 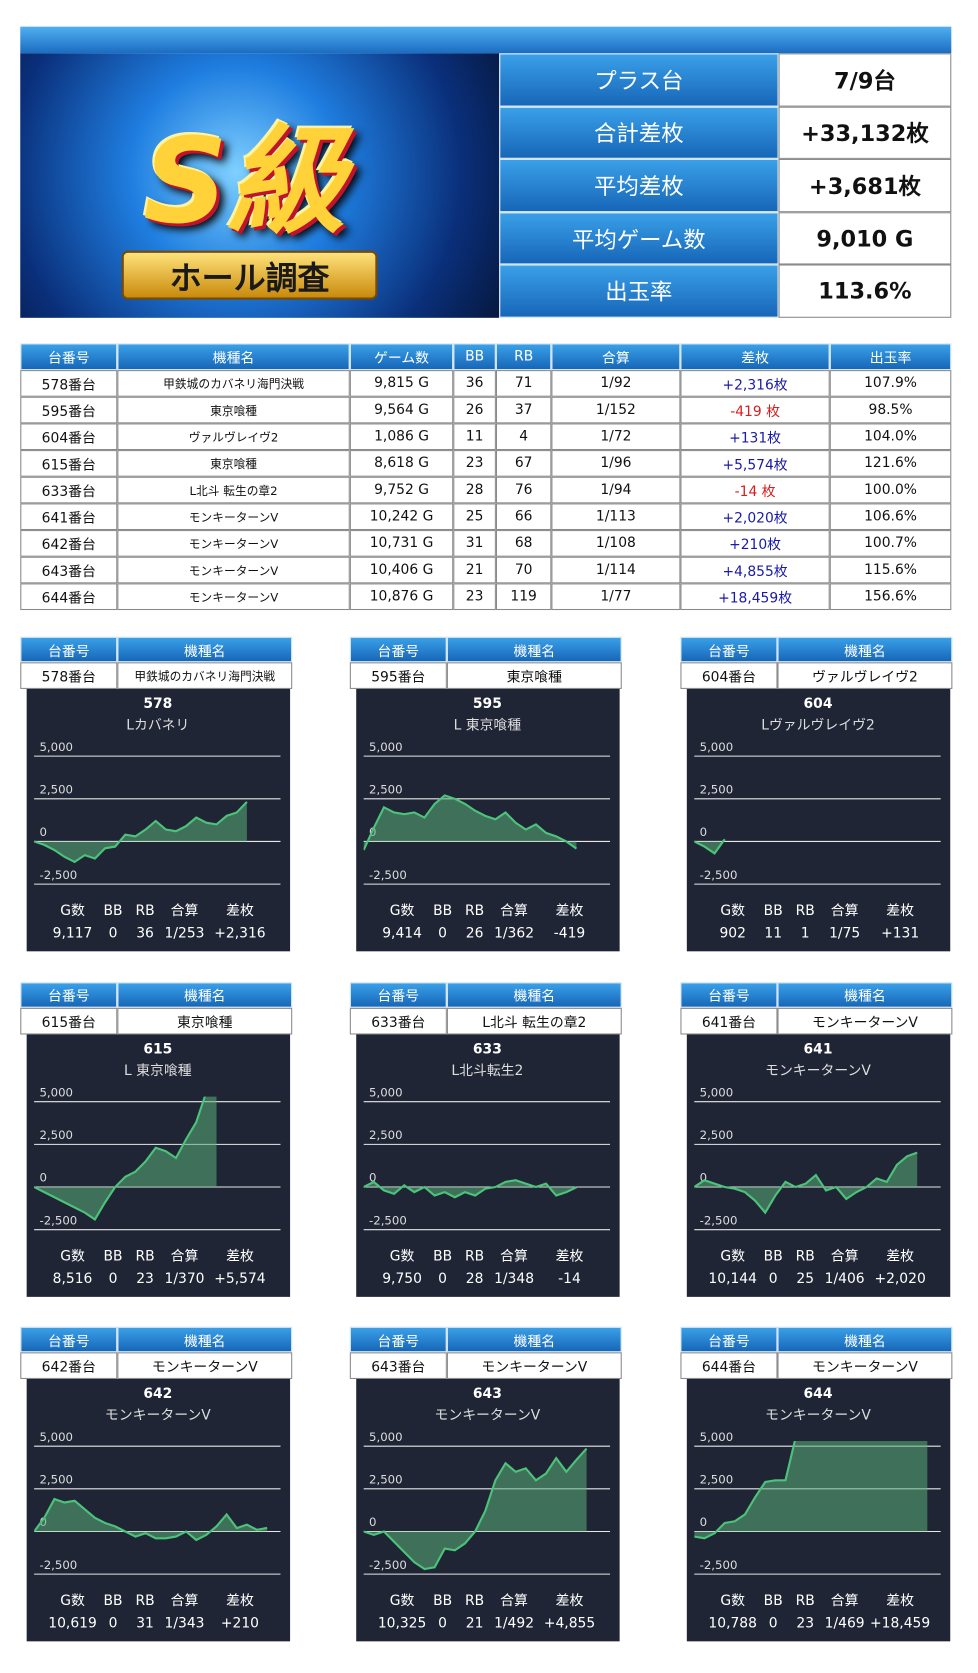 What do you see at coordinates (514, 933) in the screenshot?
I see `stats-value: 1/362` at bounding box center [514, 933].